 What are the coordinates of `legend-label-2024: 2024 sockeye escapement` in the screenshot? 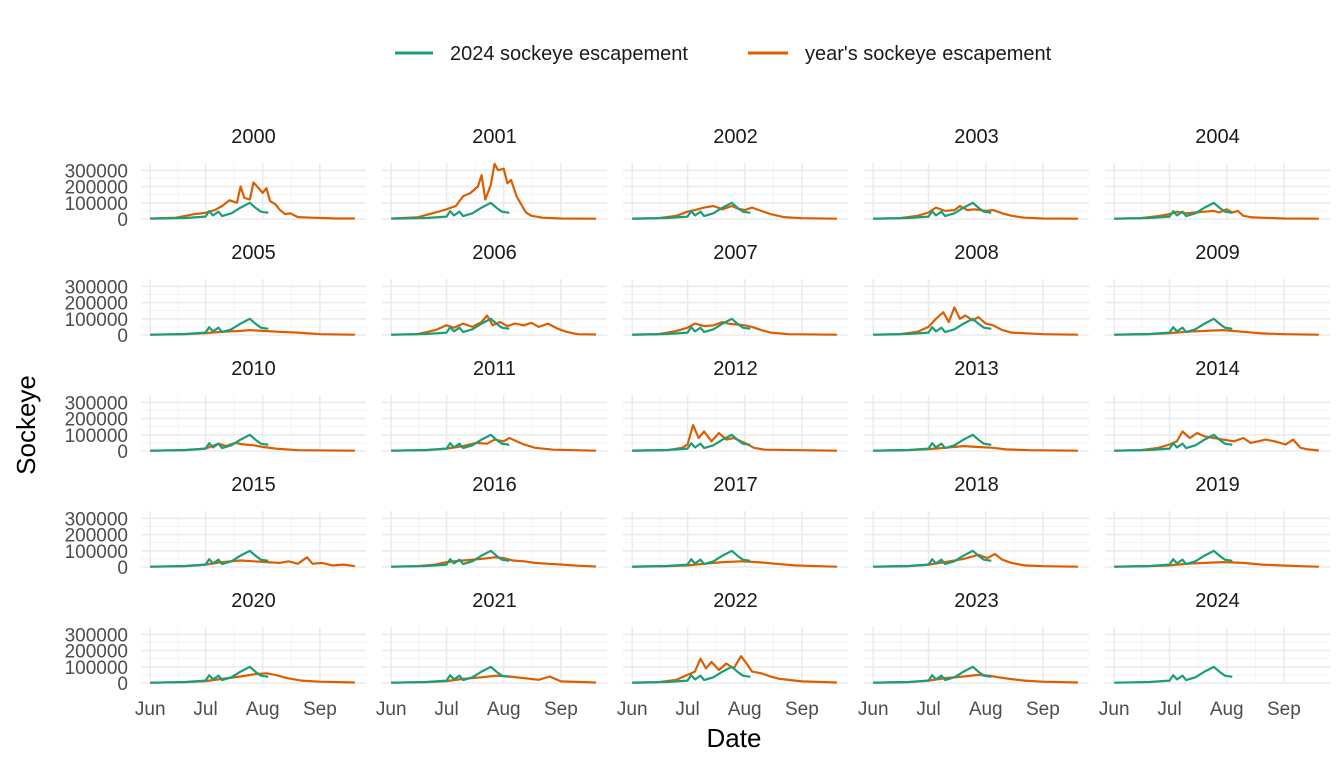 It's located at (569, 54).